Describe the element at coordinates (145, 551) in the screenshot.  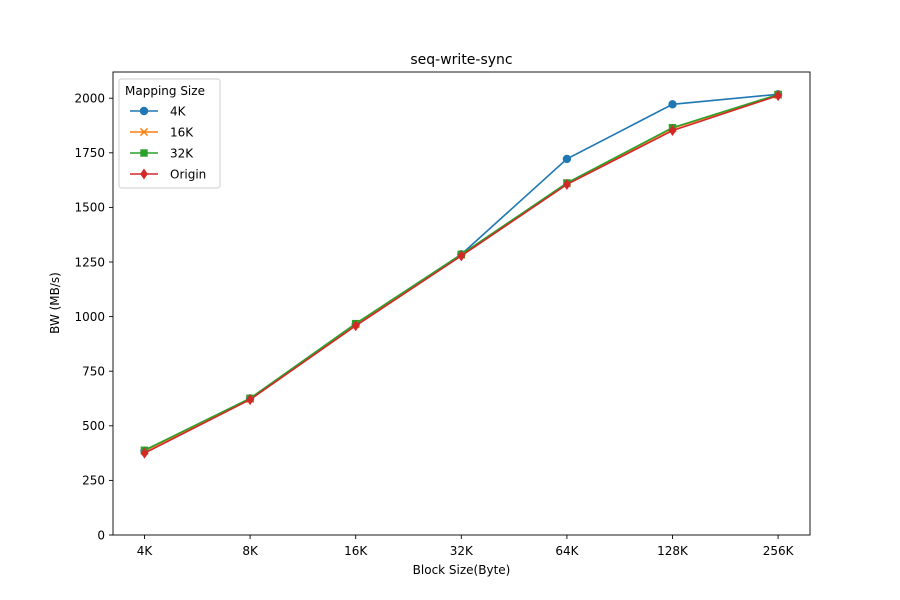
I see `x-tick-label: 4K` at that location.